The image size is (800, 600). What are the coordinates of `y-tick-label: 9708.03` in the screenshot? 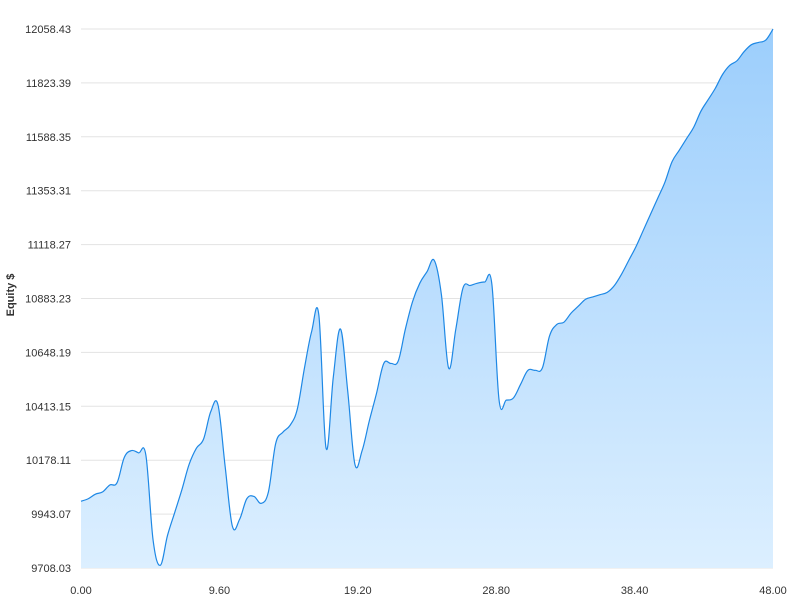 It's located at (51, 569).